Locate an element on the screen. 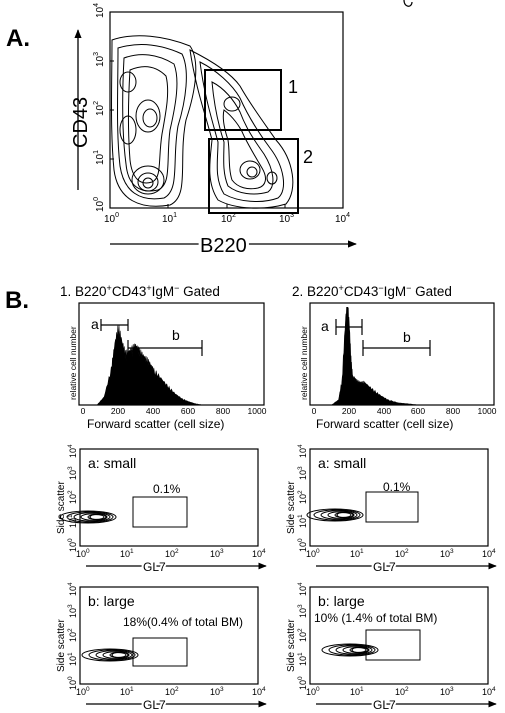  dot-1-large-ytick: 102 is located at coordinates (72, 635).